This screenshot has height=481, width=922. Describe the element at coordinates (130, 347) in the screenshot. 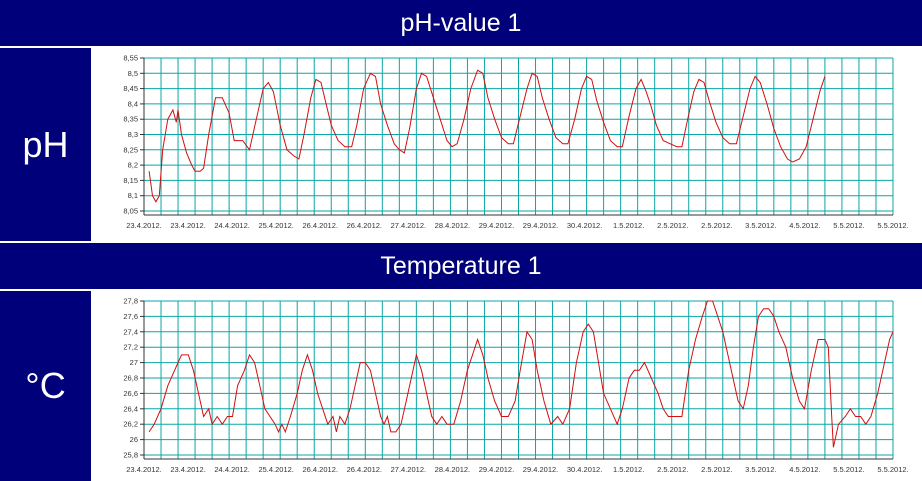

I see `y-tick-label: 27,2` at that location.